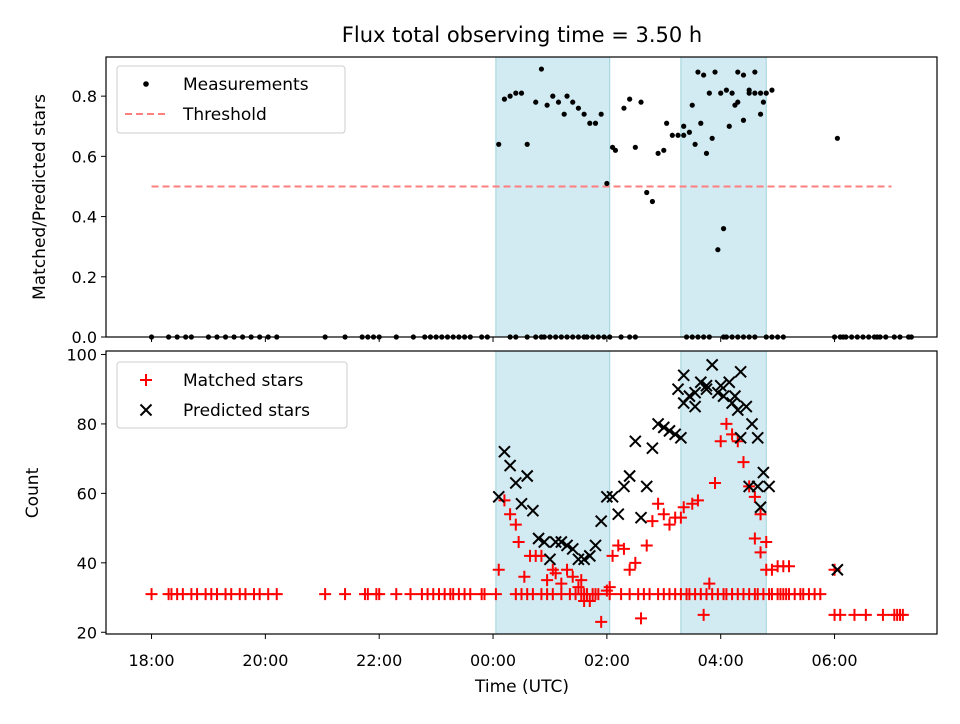 The height and width of the screenshot is (724, 960). What do you see at coordinates (607, 660) in the screenshot?
I see `x-tick-label: 02:00` at bounding box center [607, 660].